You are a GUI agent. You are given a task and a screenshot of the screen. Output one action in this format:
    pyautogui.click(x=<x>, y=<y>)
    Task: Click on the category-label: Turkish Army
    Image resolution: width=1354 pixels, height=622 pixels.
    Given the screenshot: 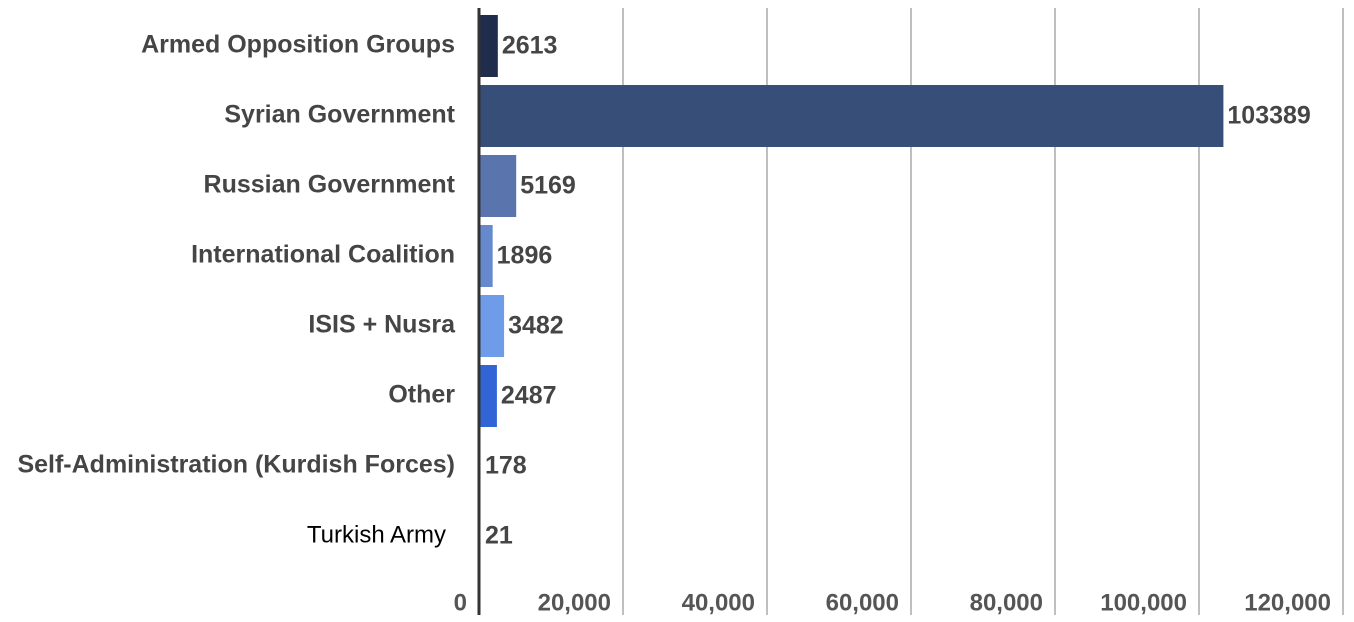 What is the action you would take?
    pyautogui.click(x=376, y=534)
    